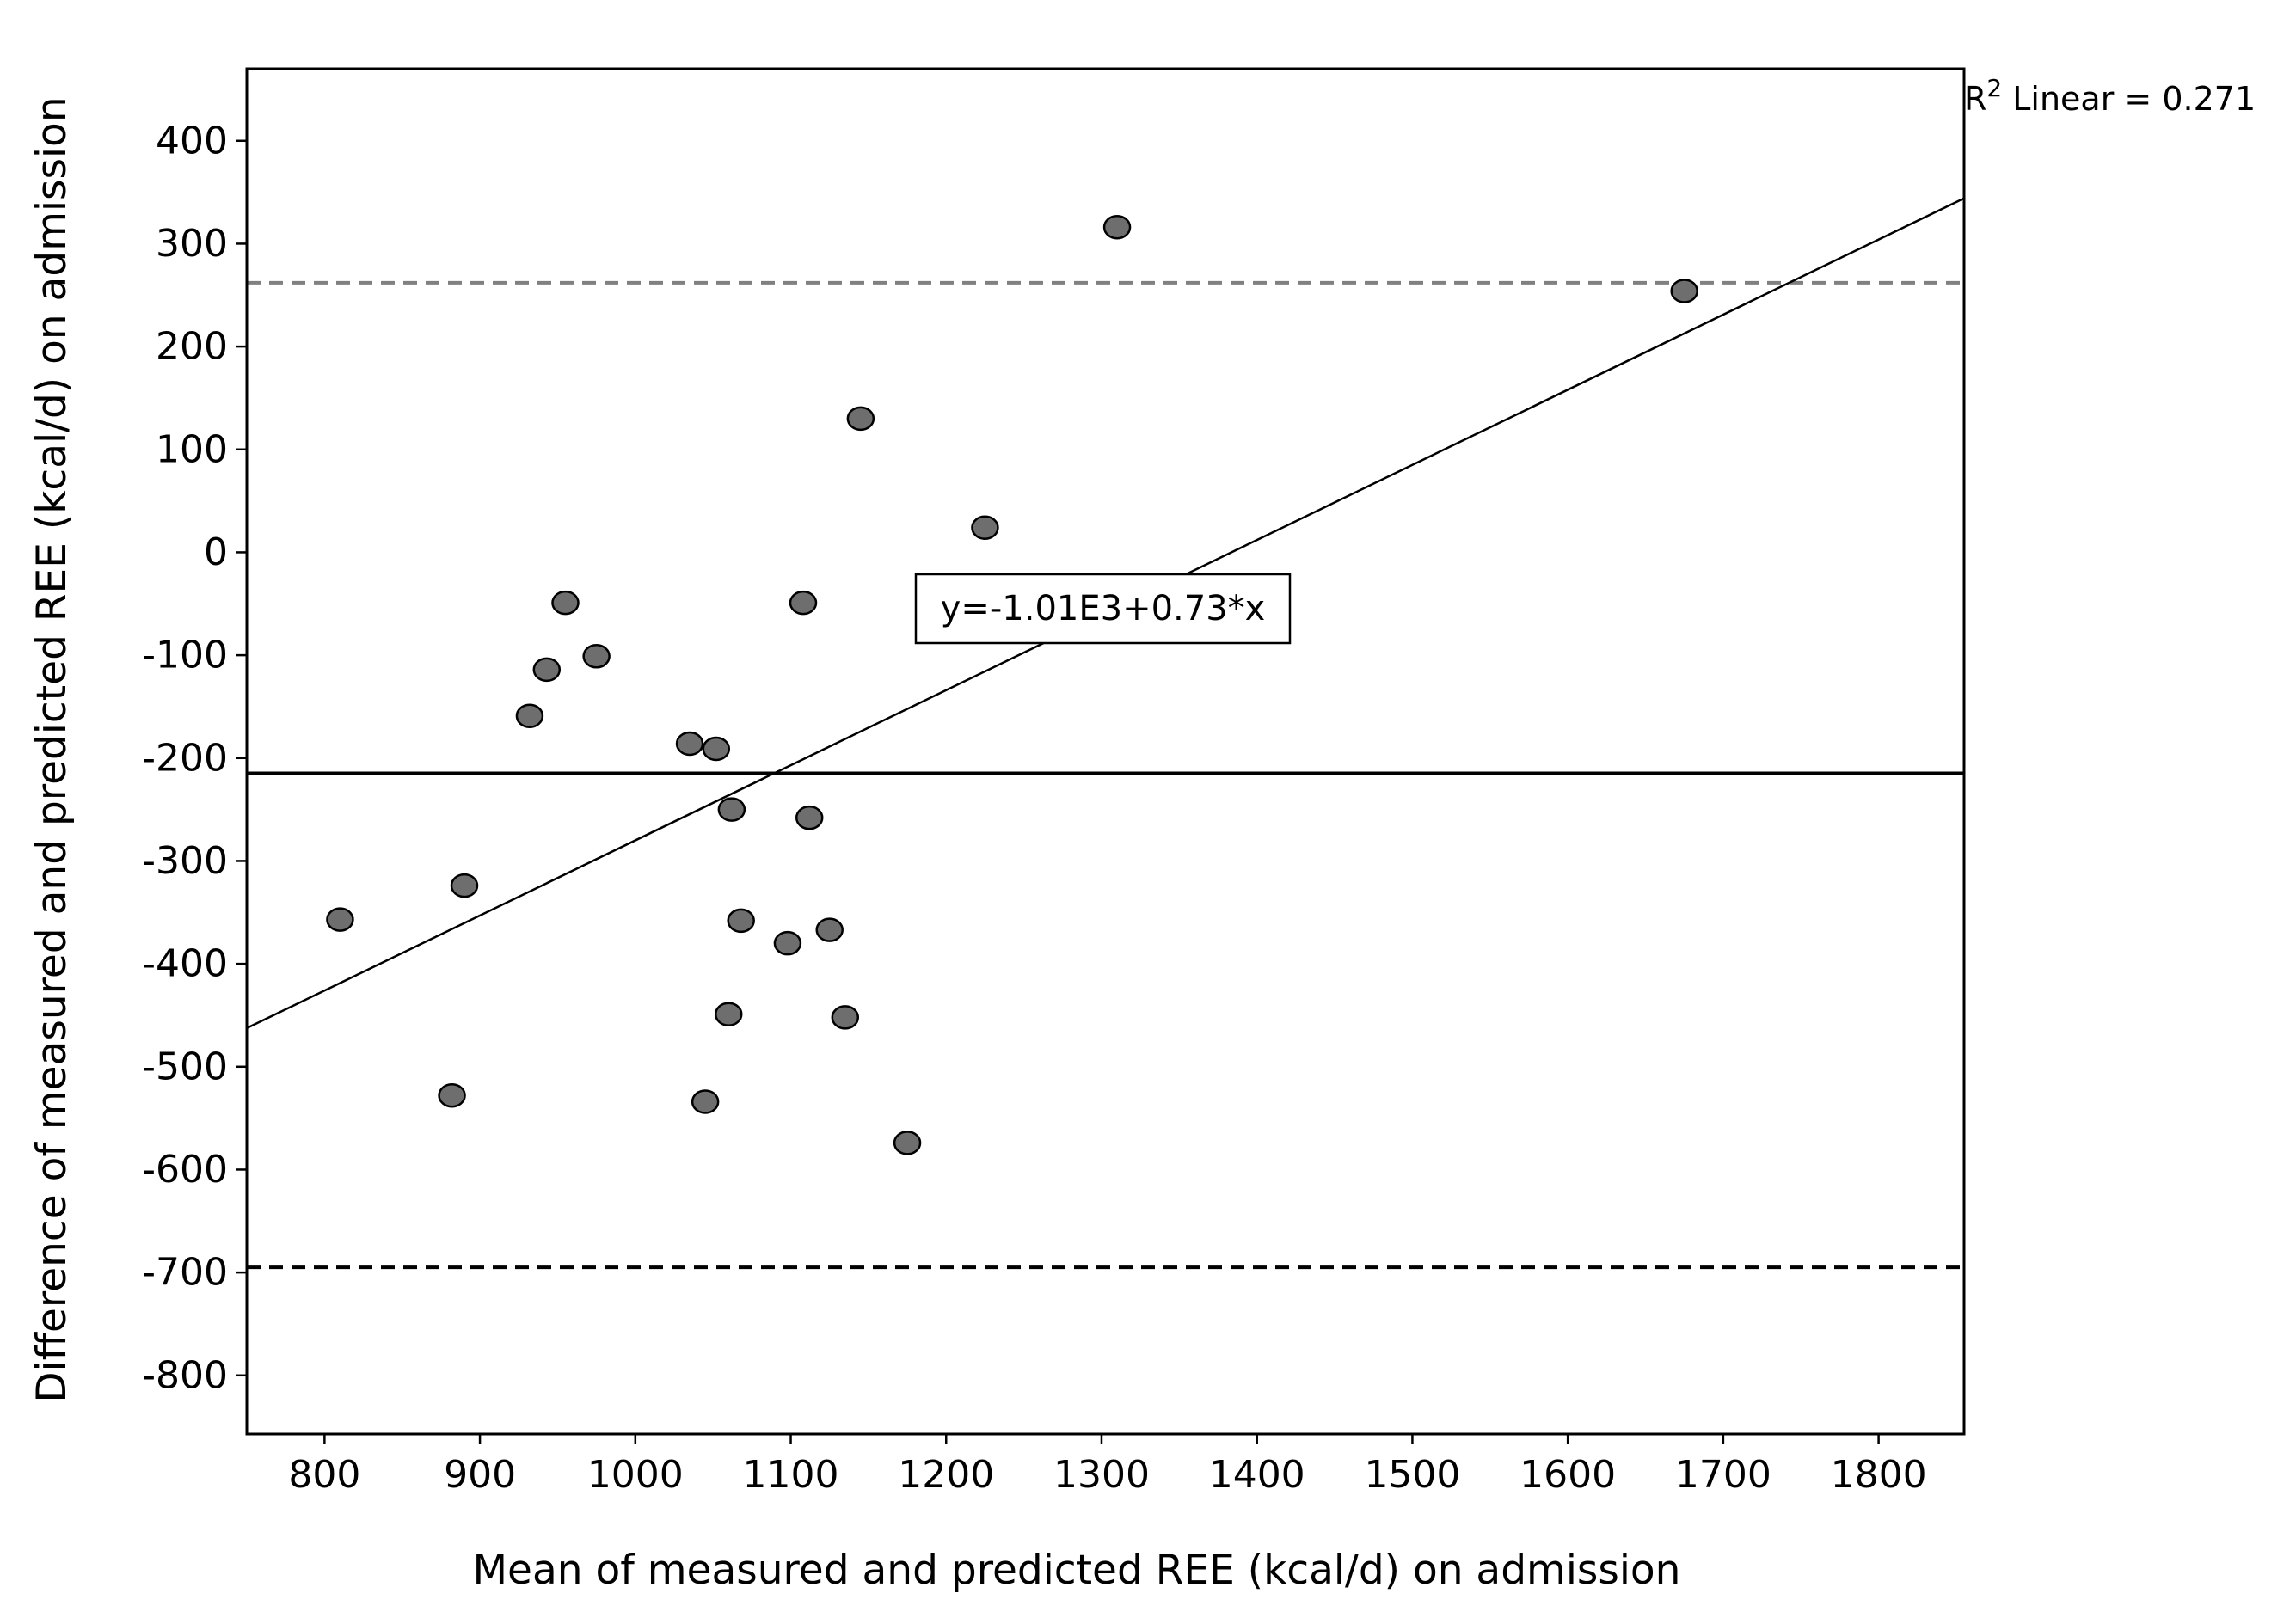 This screenshot has height=1624, width=2290. I want to click on r-squared-label: R2 Linear = 0.271, so click(2110, 96).